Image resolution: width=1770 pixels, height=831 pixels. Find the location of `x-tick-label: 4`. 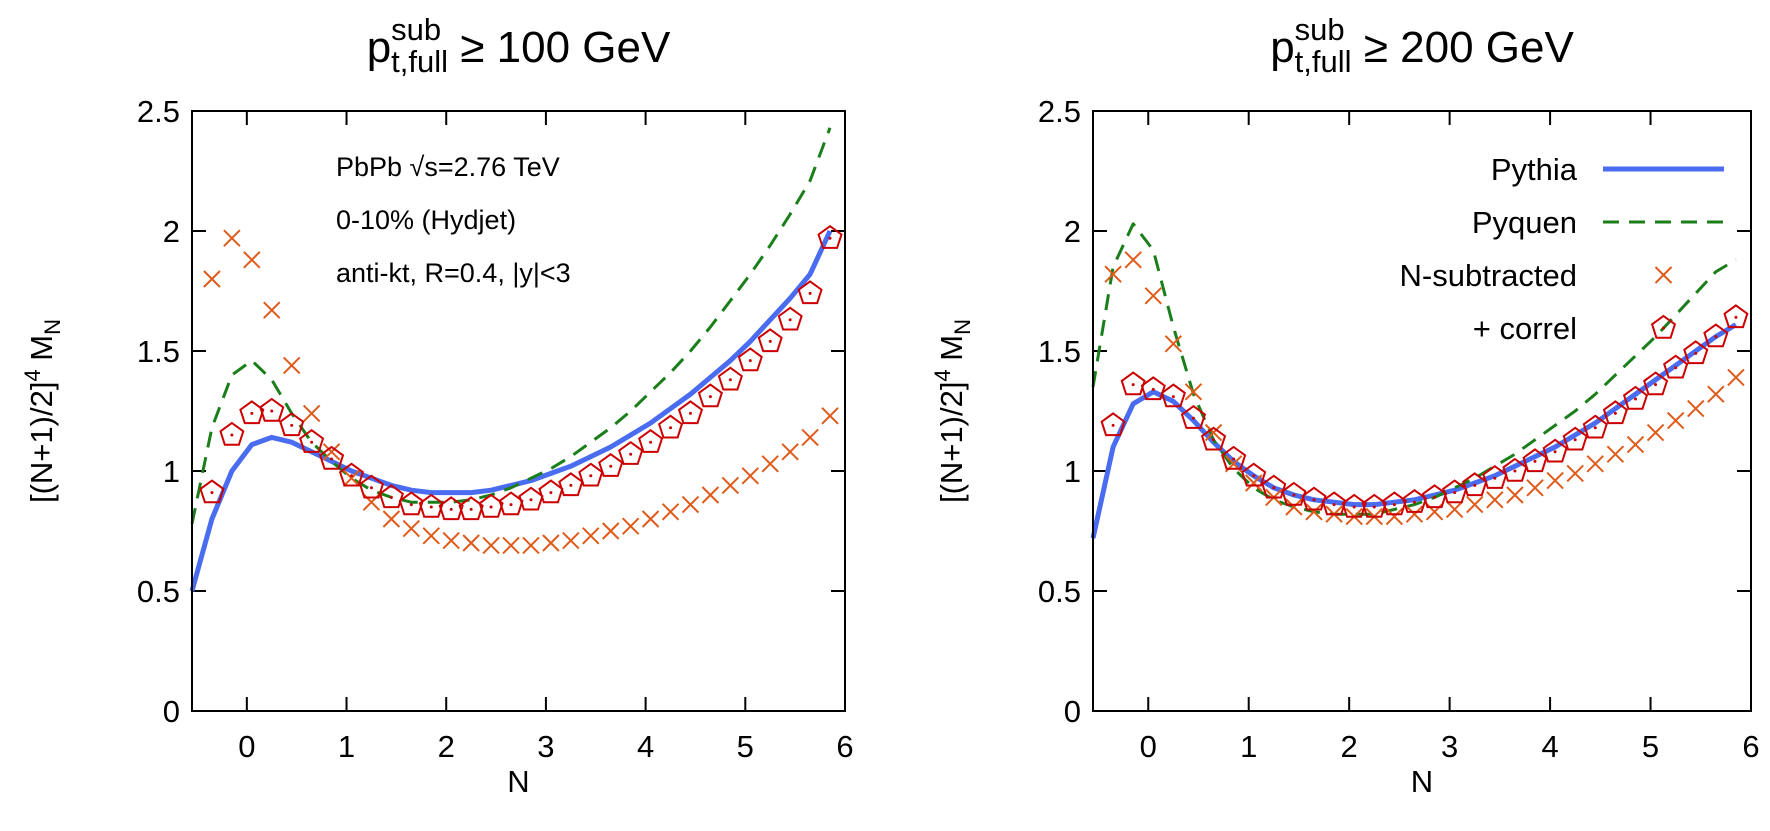

x-tick-label: 4 is located at coordinates (1549, 746).